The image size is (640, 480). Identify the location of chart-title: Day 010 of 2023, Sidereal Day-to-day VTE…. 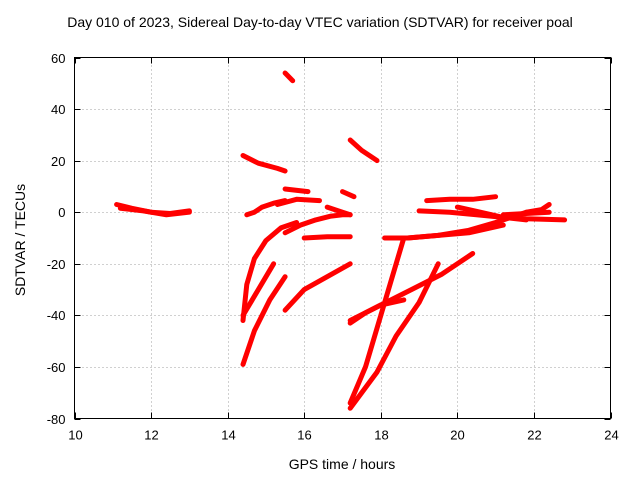
(320, 22).